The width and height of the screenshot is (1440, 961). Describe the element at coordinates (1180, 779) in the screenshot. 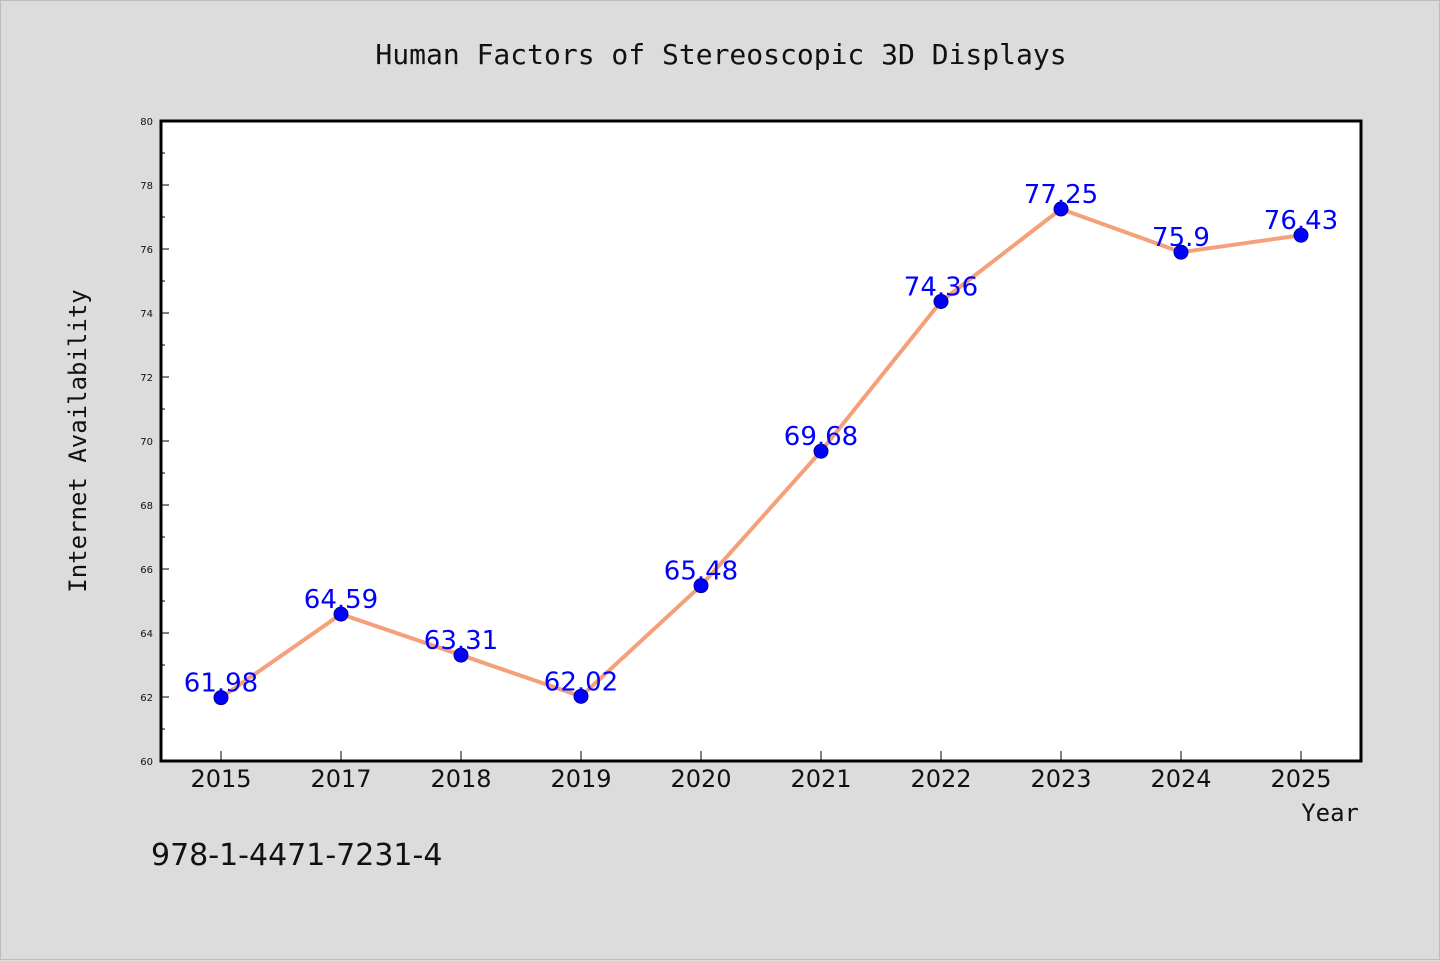

I see `x-tick-label: 2024` at that location.